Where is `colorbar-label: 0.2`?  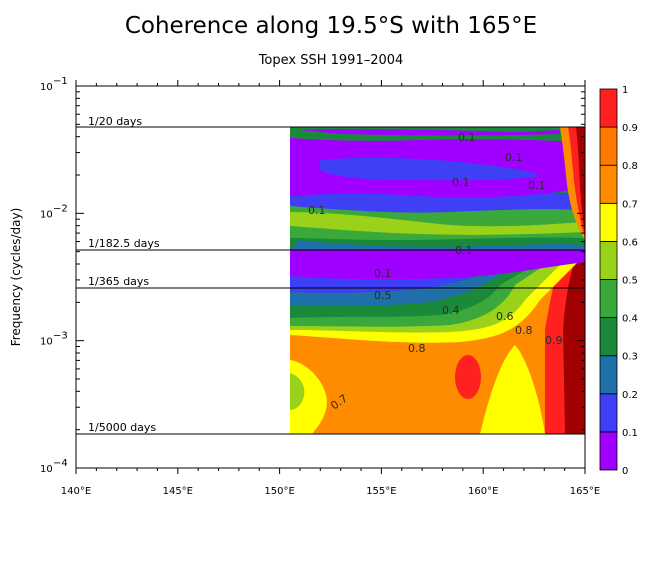
colorbar-label: 0.2 is located at coordinates (630, 395).